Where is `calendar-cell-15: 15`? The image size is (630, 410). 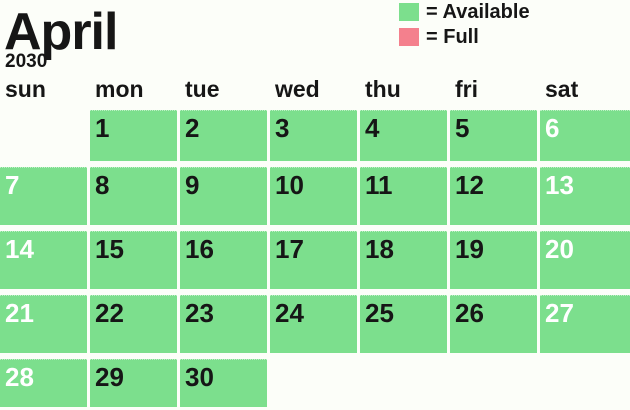 calendar-cell-15: 15 is located at coordinates (133, 260).